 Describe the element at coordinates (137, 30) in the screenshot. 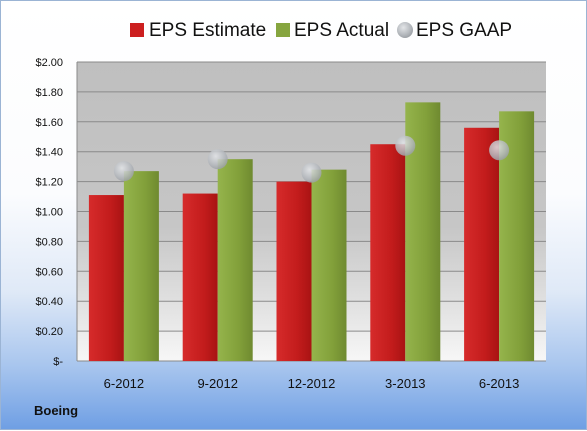

I see `legend-swatch-estimate` at that location.